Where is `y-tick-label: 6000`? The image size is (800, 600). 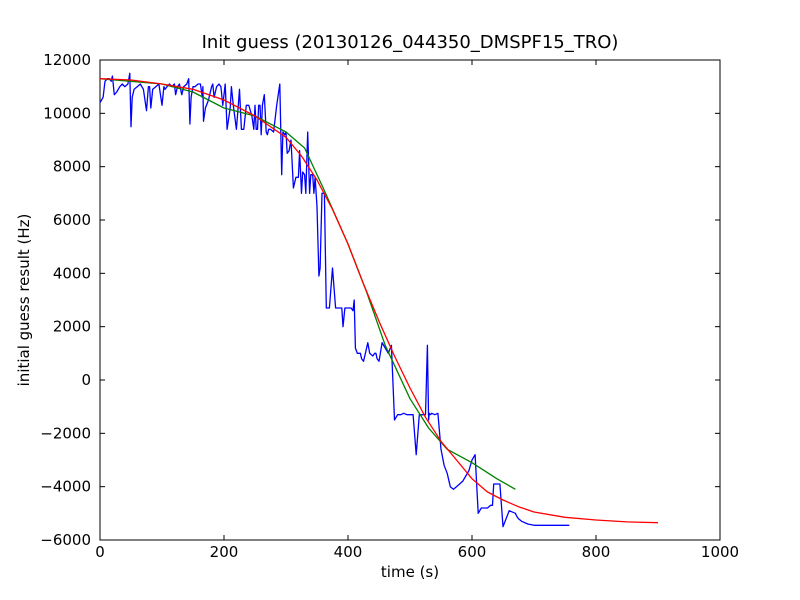
y-tick-label: 6000 is located at coordinates (72, 220).